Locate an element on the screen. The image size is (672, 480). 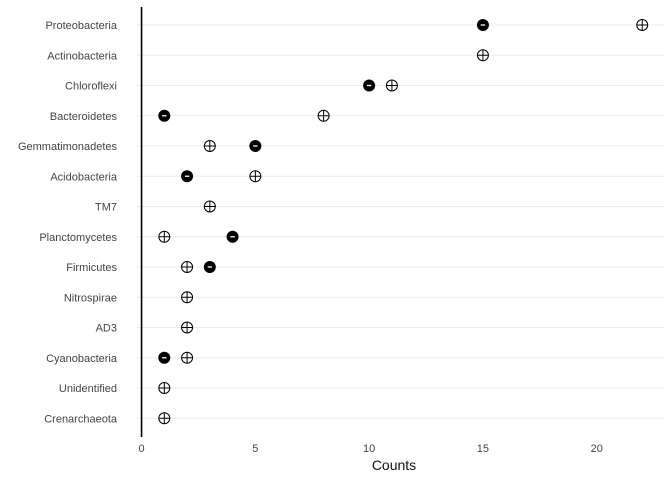
x-tick-label: 10 is located at coordinates (369, 449).